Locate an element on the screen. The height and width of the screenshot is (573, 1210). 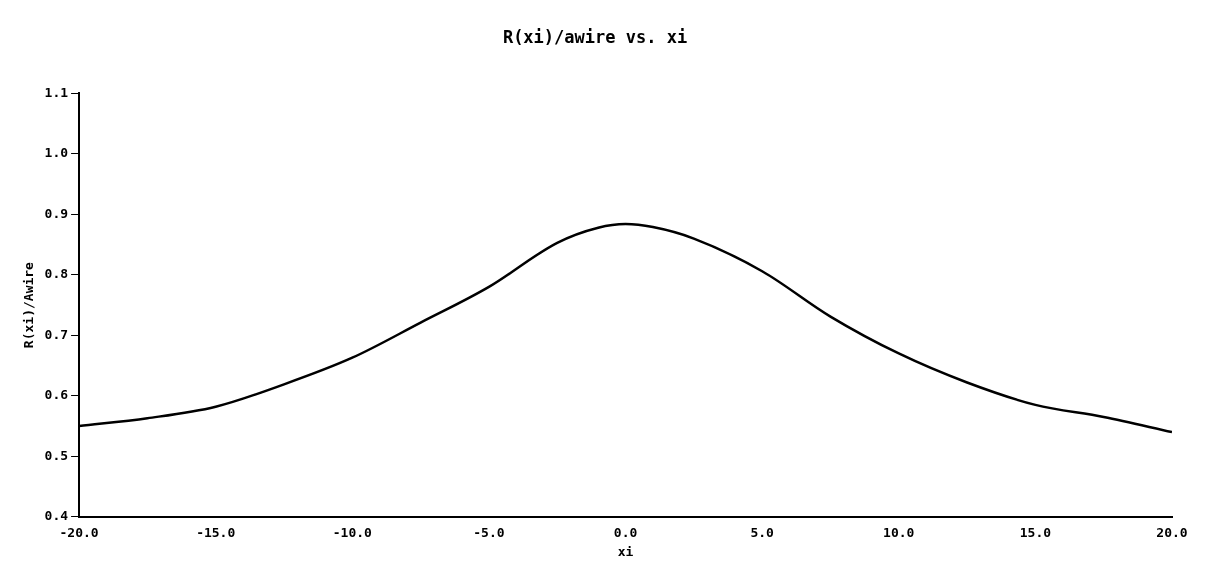
x-tick-label: 10.0 is located at coordinates (899, 532).